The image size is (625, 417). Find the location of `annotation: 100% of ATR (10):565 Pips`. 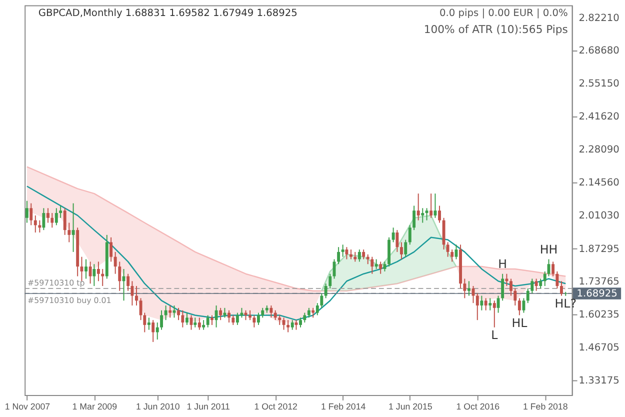

annotation: 100% of ATR (10):565 Pips is located at coordinates (496, 29).